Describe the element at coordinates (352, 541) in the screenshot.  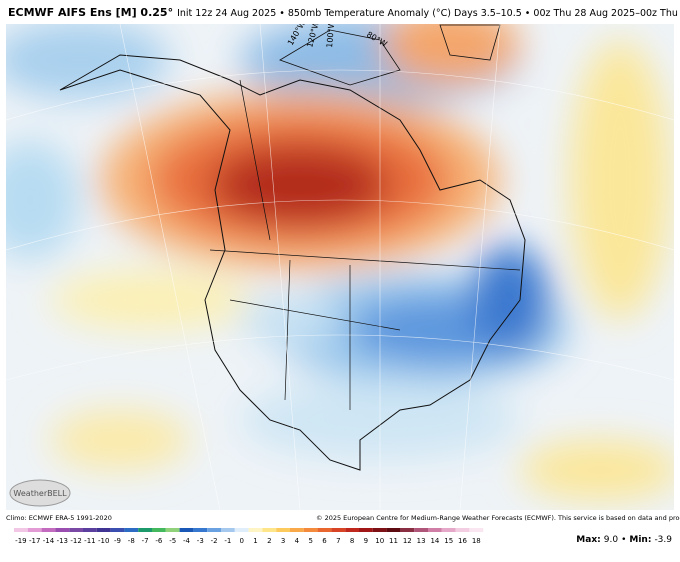
I see `colorbar-label: 8` at that location.